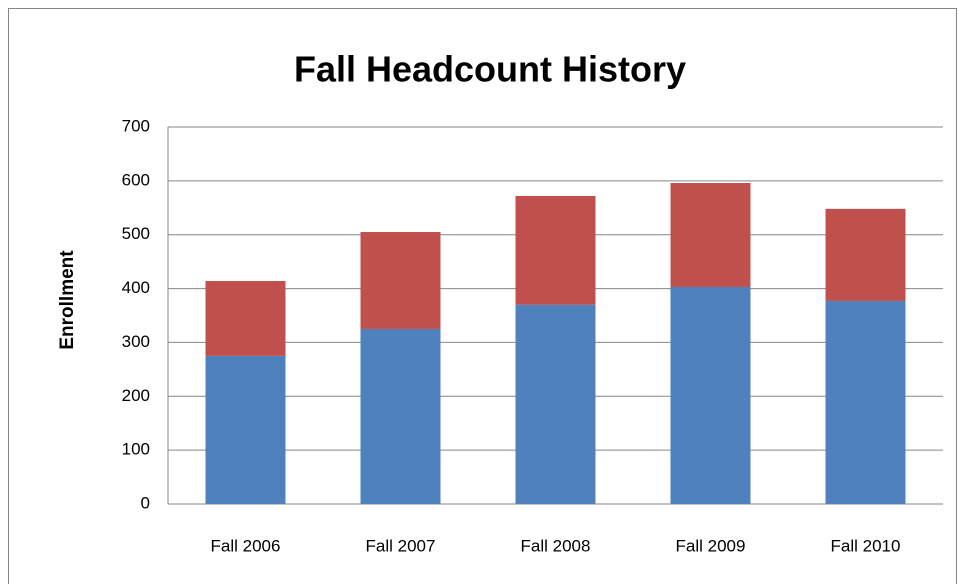  I want to click on x-tick-label: Fall 2008, so click(556, 545).